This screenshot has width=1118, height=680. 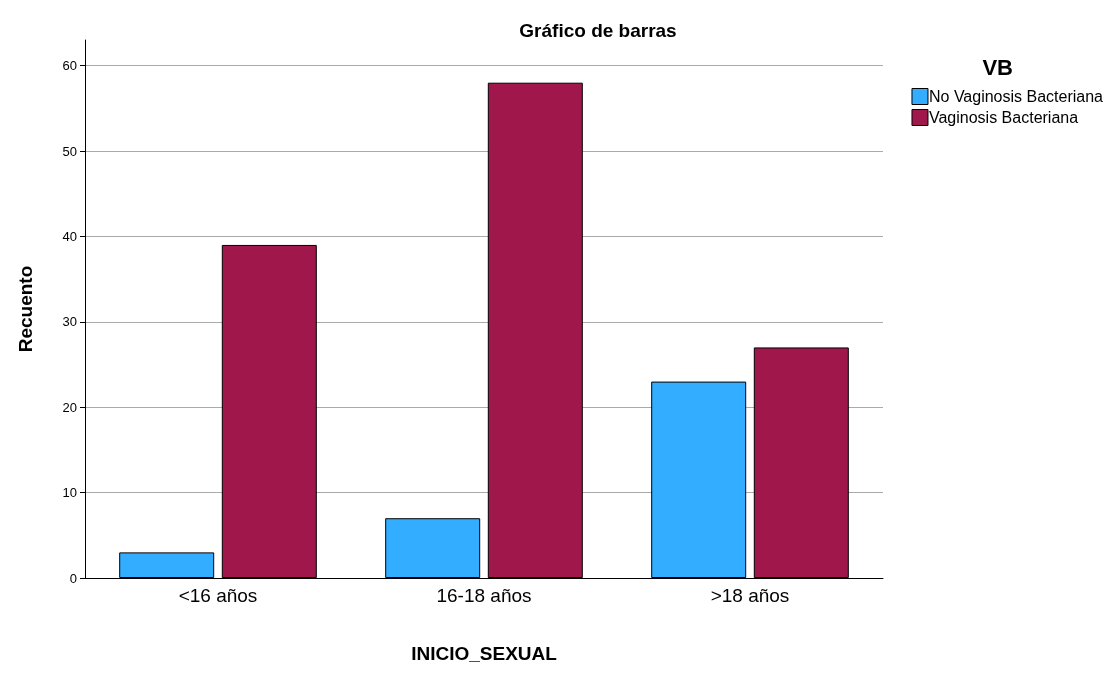 What do you see at coordinates (69, 151) in the screenshot?
I see `y-tick-label: 50` at bounding box center [69, 151].